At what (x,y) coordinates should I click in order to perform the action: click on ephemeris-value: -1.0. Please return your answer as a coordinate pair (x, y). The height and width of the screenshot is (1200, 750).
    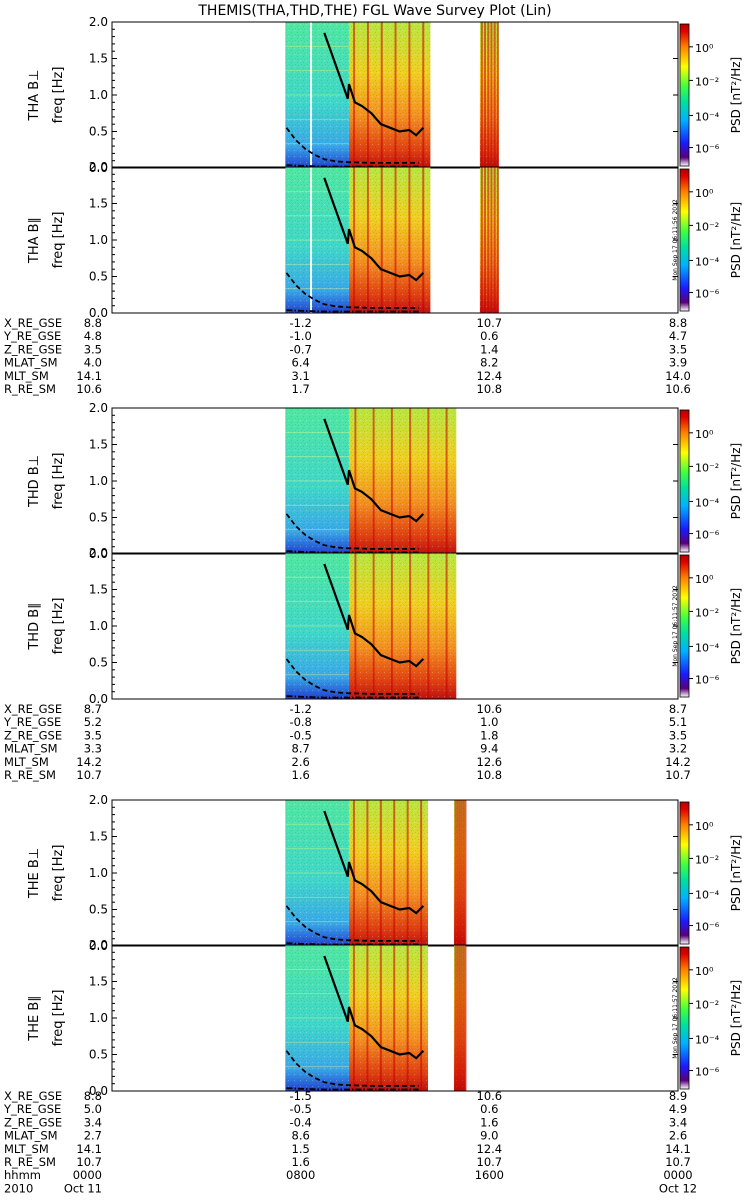
    Looking at the image, I should click on (300, 336).